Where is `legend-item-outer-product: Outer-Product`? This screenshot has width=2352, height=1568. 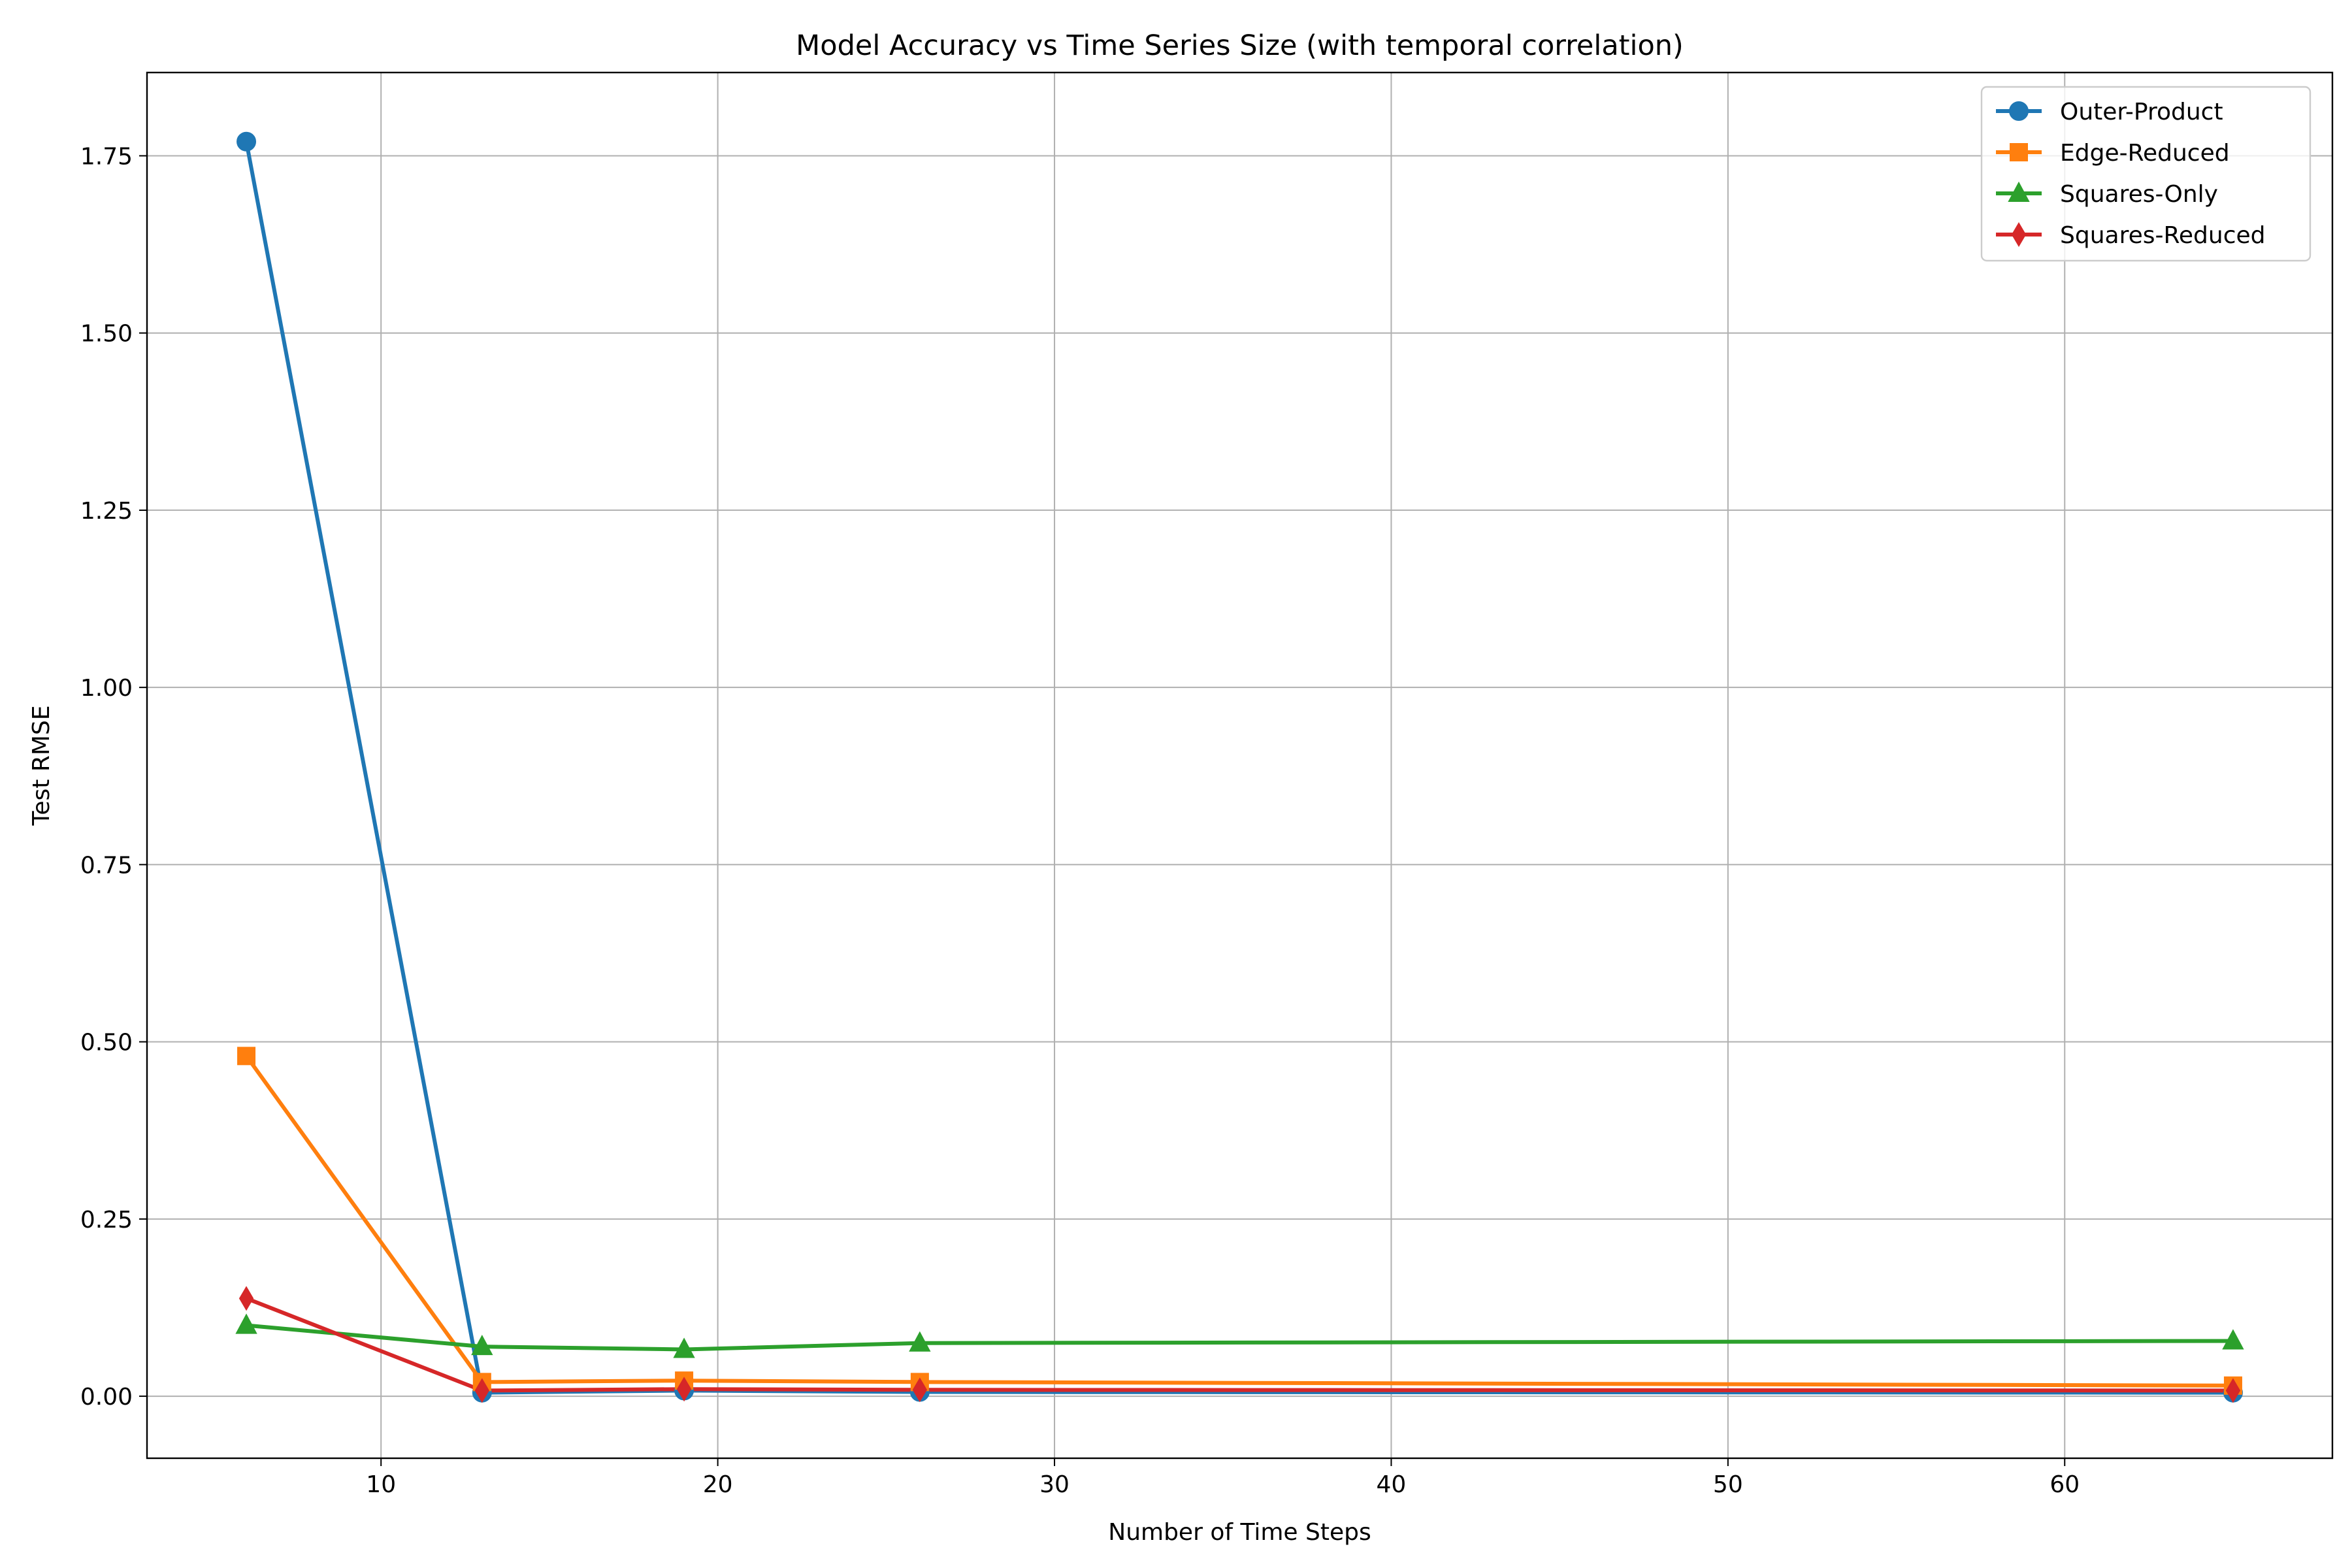
legend-item-outer-product: Outer-Product is located at coordinates (2109, 112).